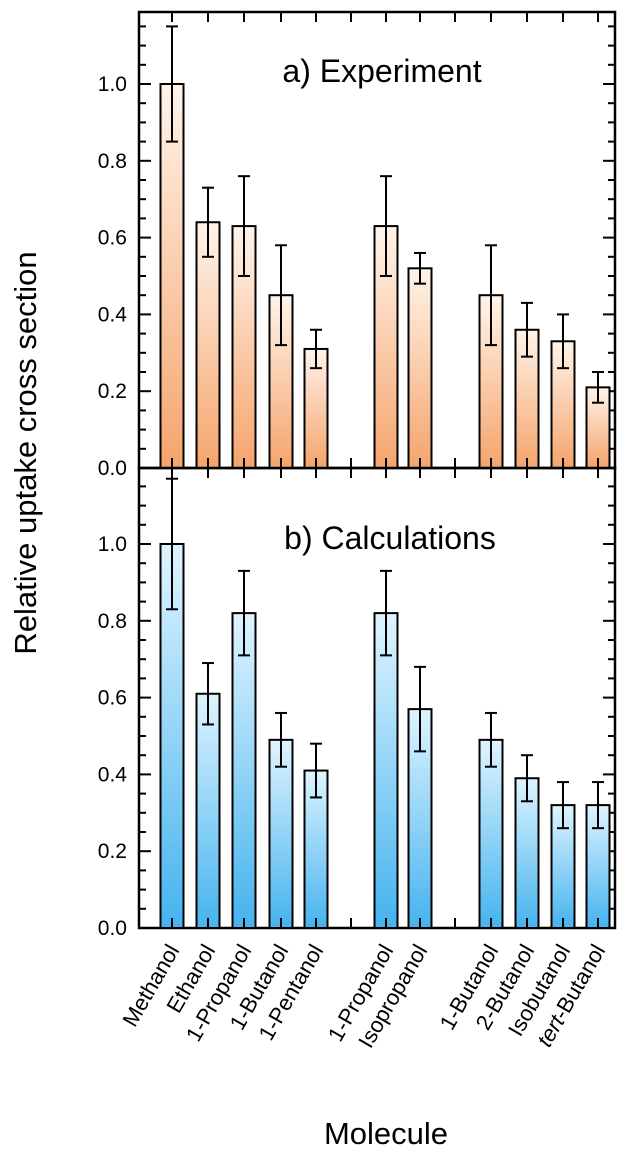 This screenshot has width=628, height=1156. I want to click on calculations-y-tick-label: 0.2, so click(112, 851).